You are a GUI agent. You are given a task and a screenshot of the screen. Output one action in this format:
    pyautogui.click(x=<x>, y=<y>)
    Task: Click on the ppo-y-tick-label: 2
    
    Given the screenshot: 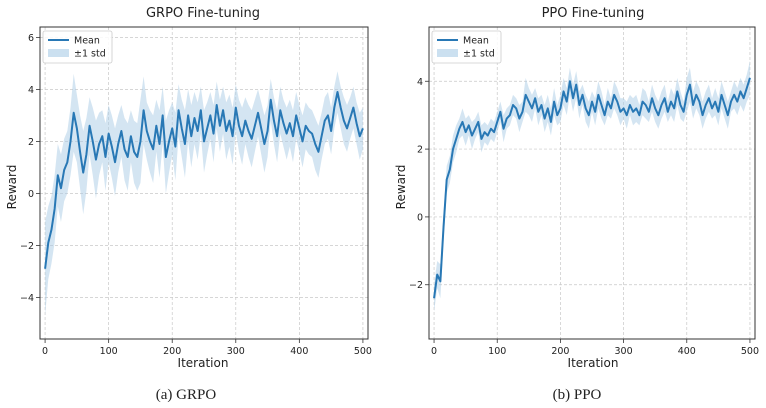 What is the action you would take?
    pyautogui.click(x=420, y=150)
    